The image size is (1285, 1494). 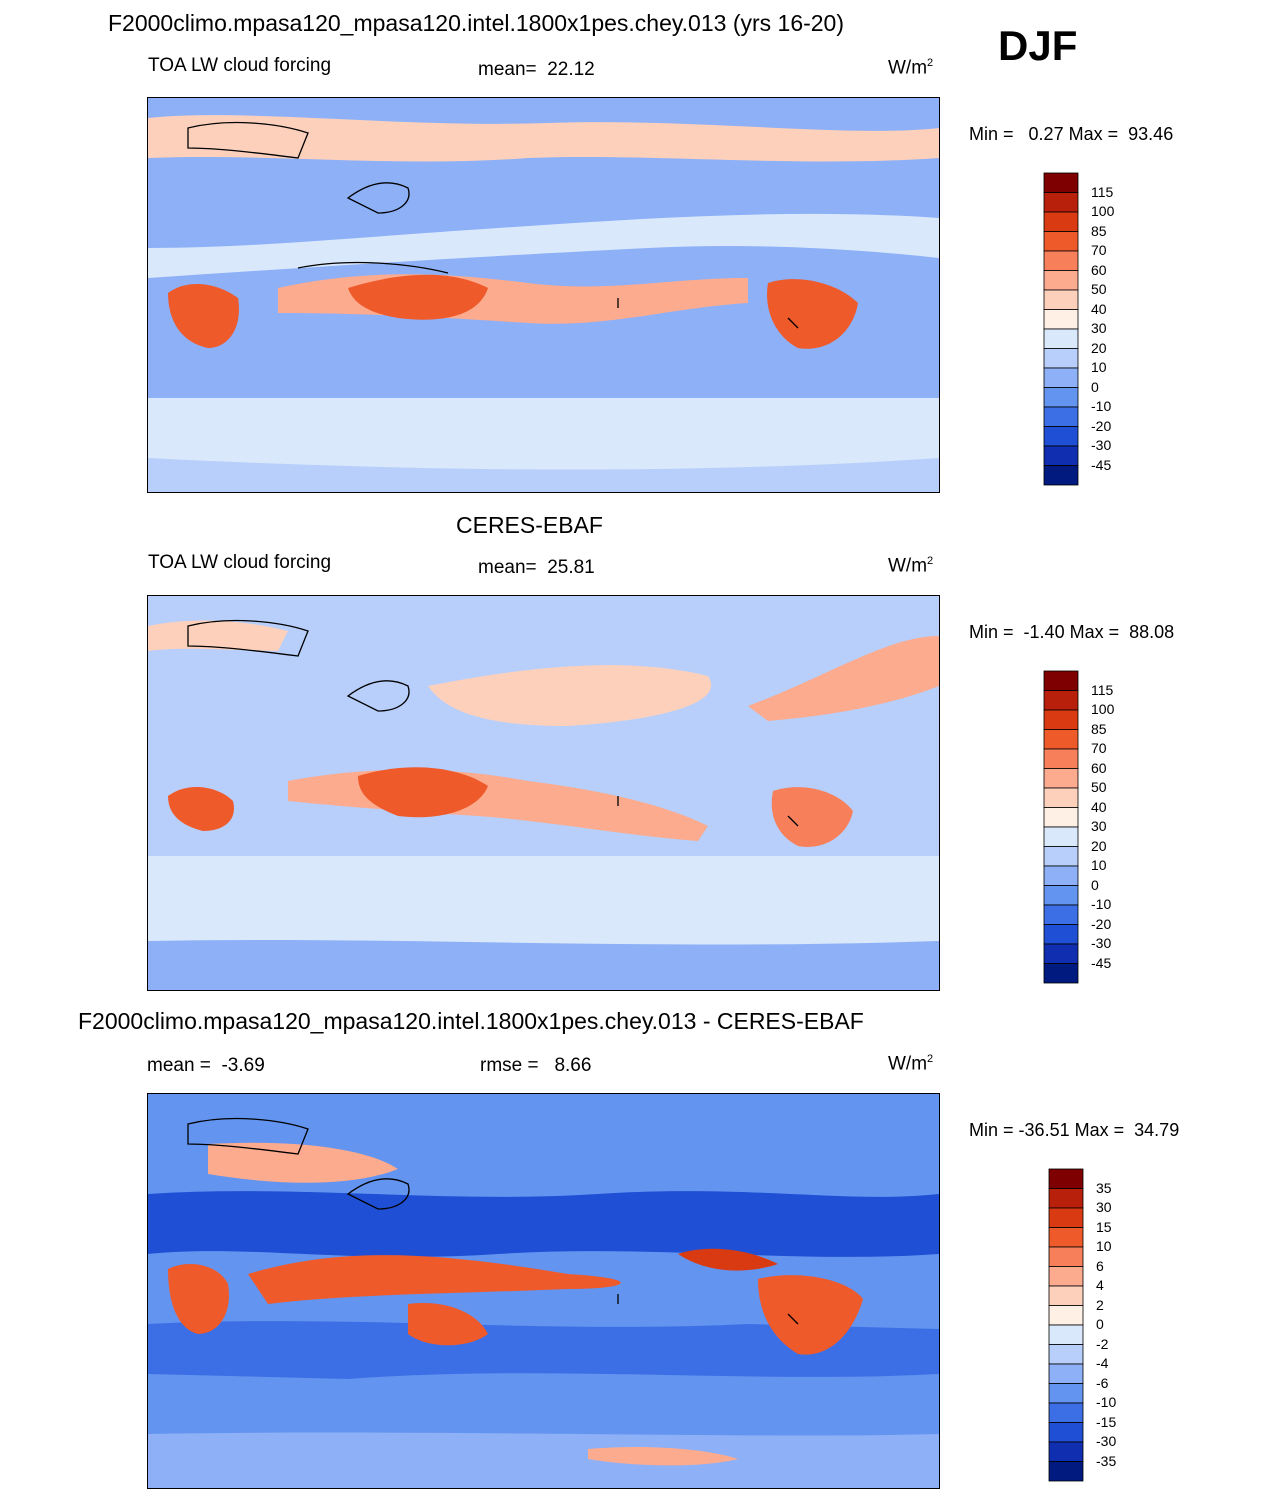 What do you see at coordinates (536, 70) in the screenshot?
I see `panel1-mean: mean= 22.12` at bounding box center [536, 70].